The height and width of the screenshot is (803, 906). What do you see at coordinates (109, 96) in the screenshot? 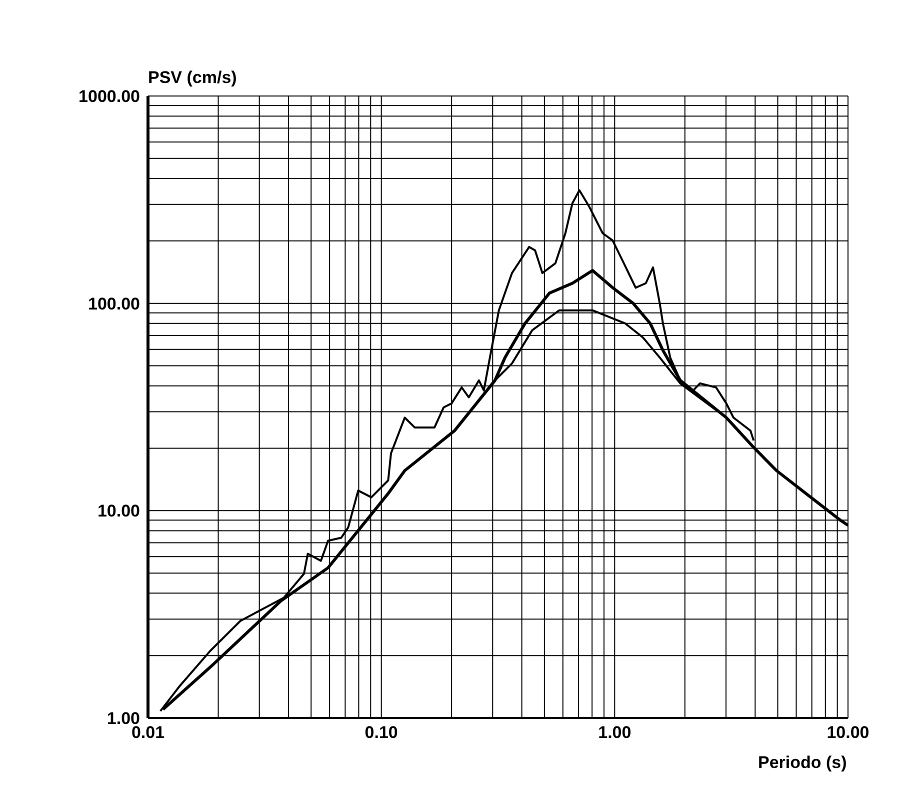
I see `y-tick-label: 1000.00` at bounding box center [109, 96].